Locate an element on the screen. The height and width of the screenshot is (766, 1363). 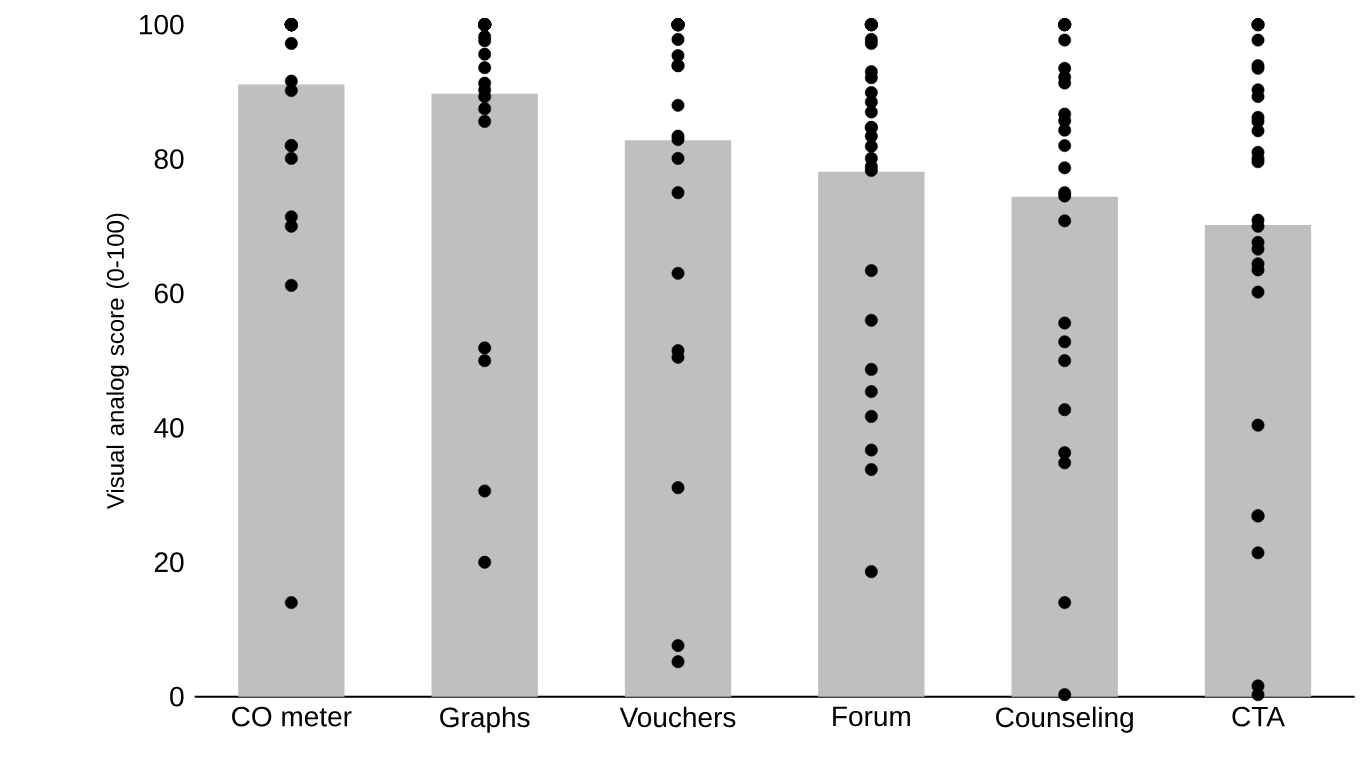
x-tick-label: CTA is located at coordinates (1258, 716).